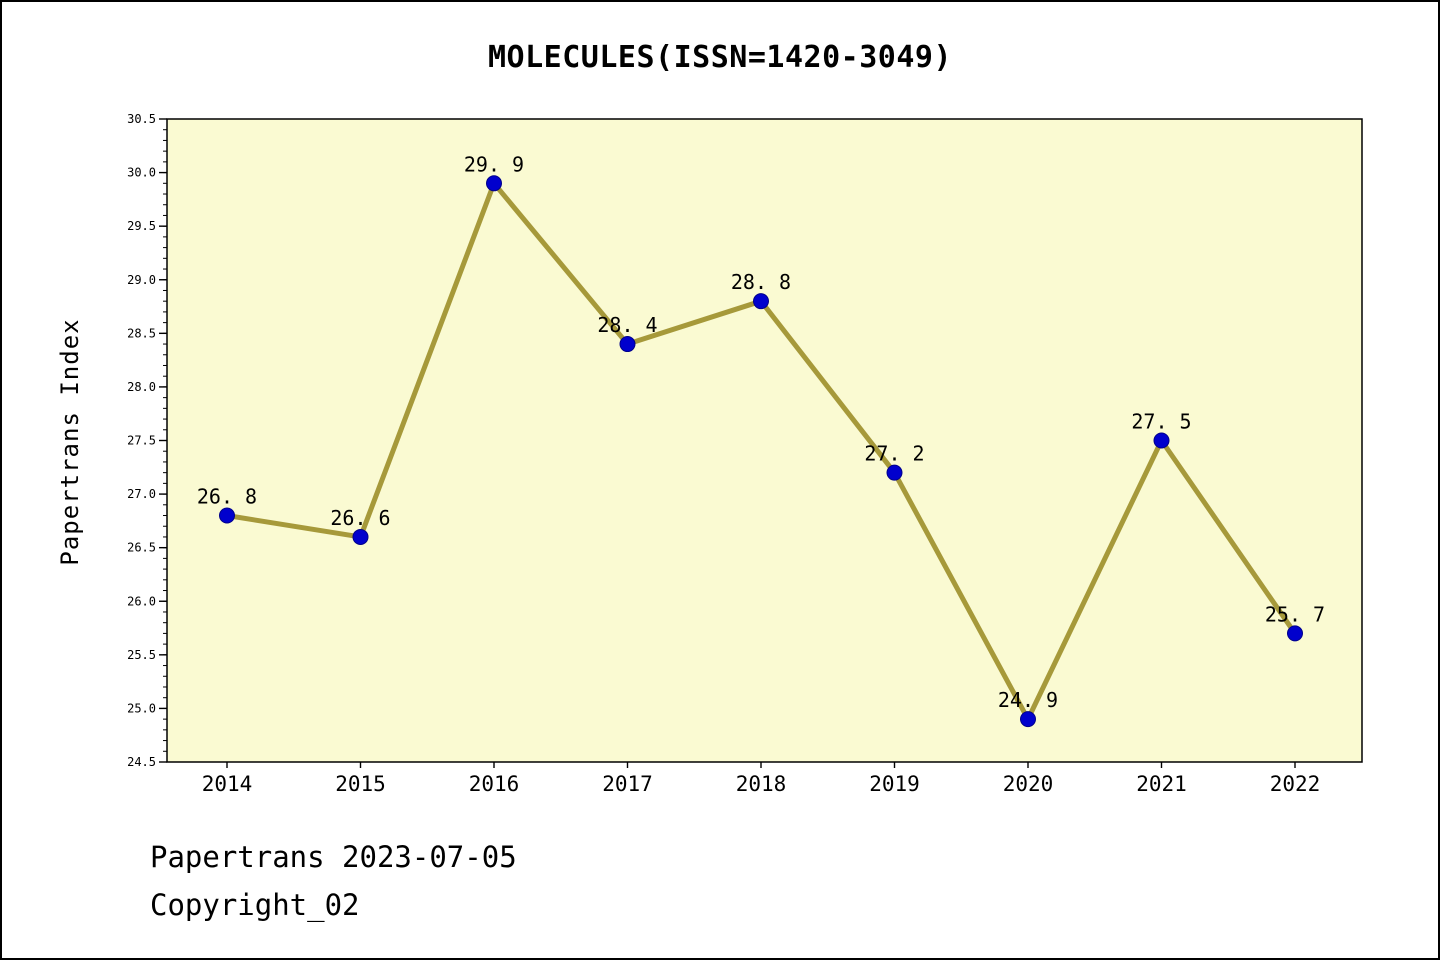  What do you see at coordinates (227, 784) in the screenshot?
I see `x-axis-tick-label: 2014` at bounding box center [227, 784].